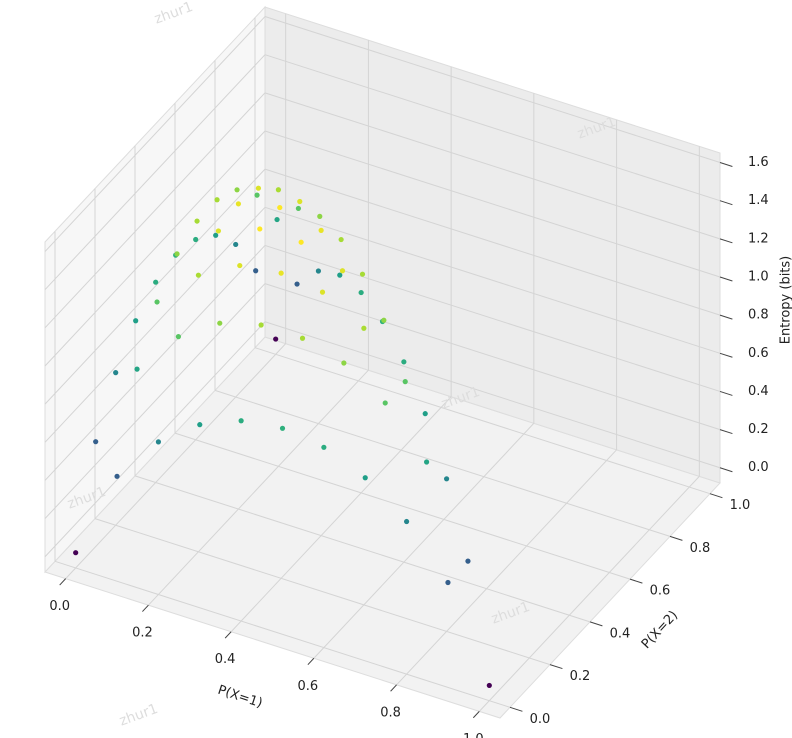  I want to click on z-tick-label: 0.0, so click(758, 467).